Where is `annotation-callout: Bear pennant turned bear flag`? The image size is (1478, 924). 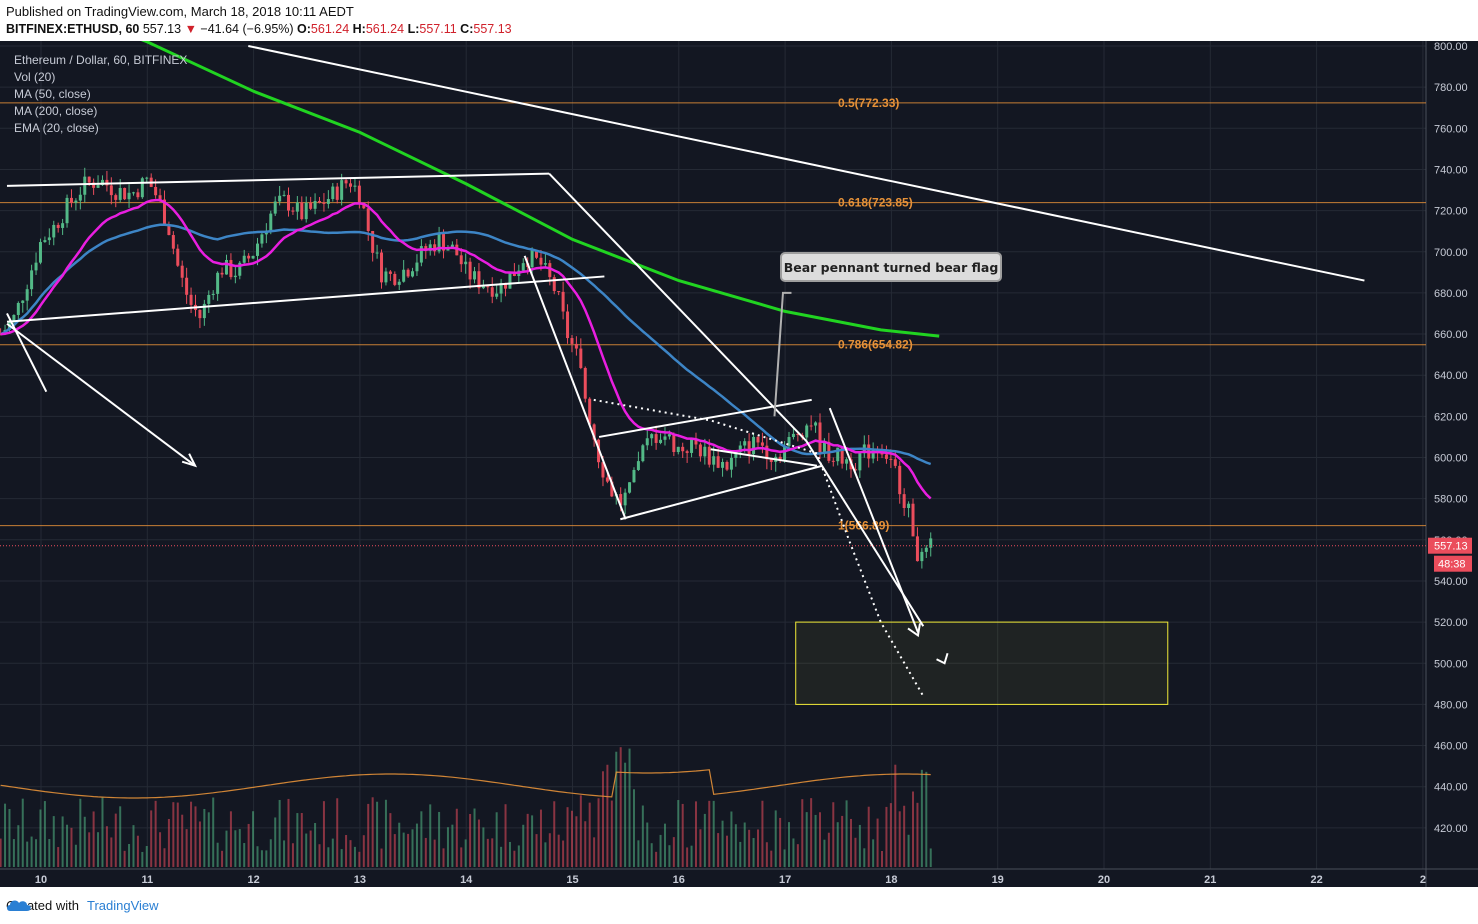
annotation-callout: Bear pennant turned bear flag is located at coordinates (891, 267).